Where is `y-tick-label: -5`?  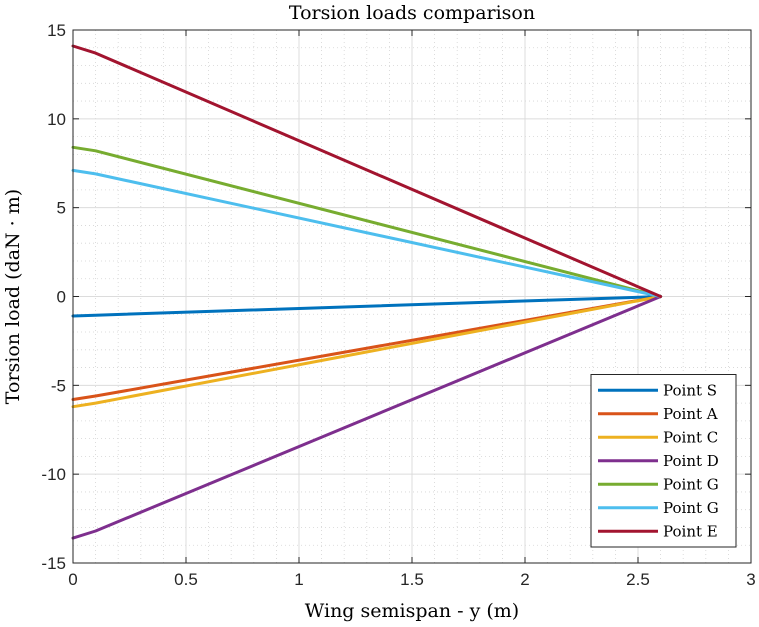
y-tick-label: -5 is located at coordinates (58, 385).